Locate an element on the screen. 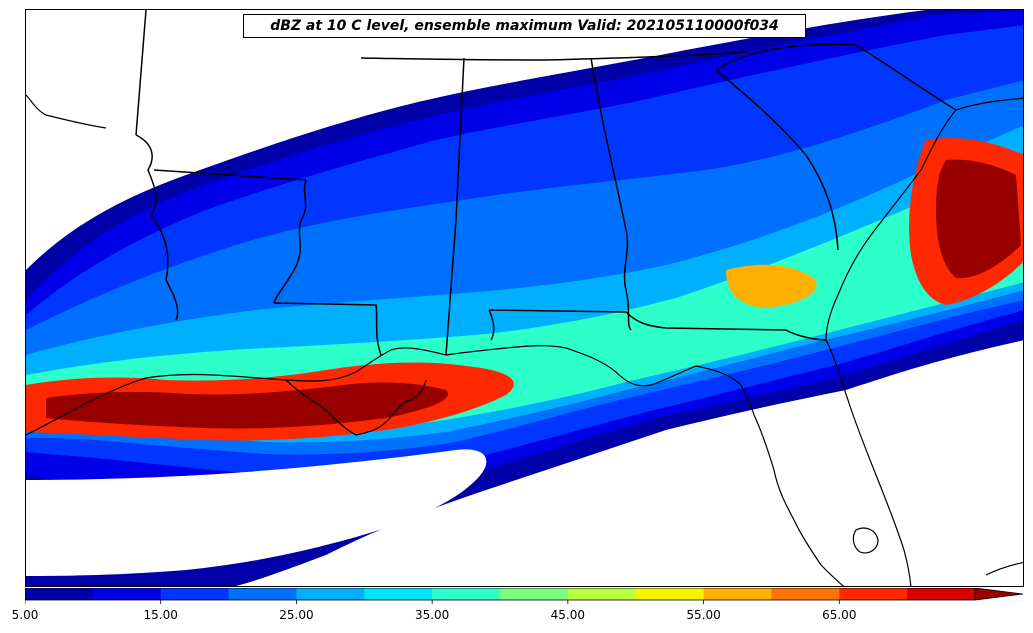 This screenshot has width=1033, height=633. atlantic-coastline is located at coordinates (924, 219).